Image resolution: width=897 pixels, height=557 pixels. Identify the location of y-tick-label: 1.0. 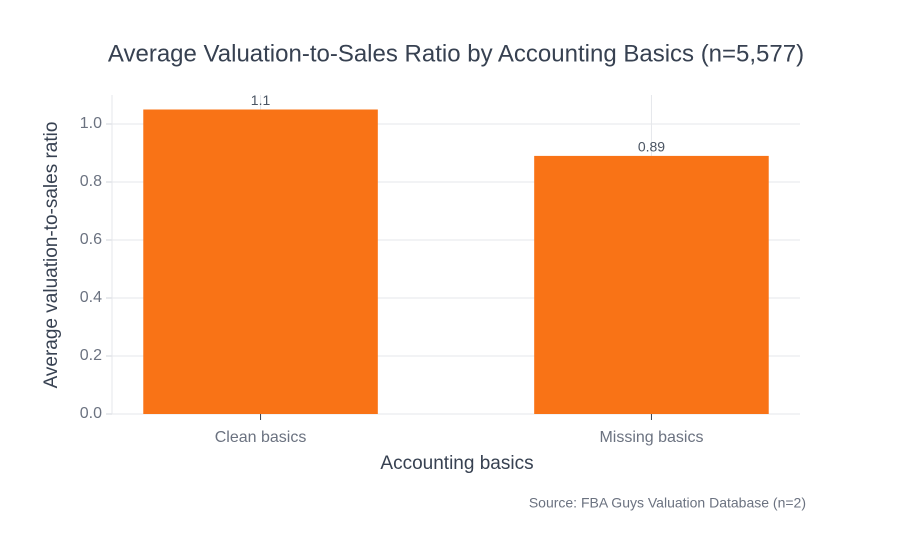
(91, 123).